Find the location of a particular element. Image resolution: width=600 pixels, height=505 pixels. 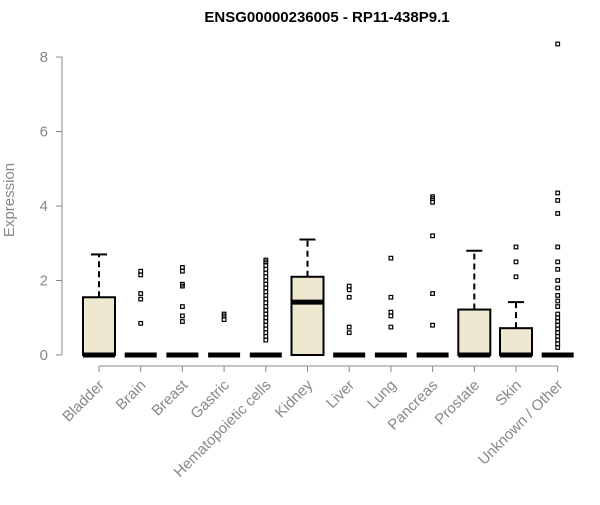

y-tick-label: 6 is located at coordinates (44, 132).